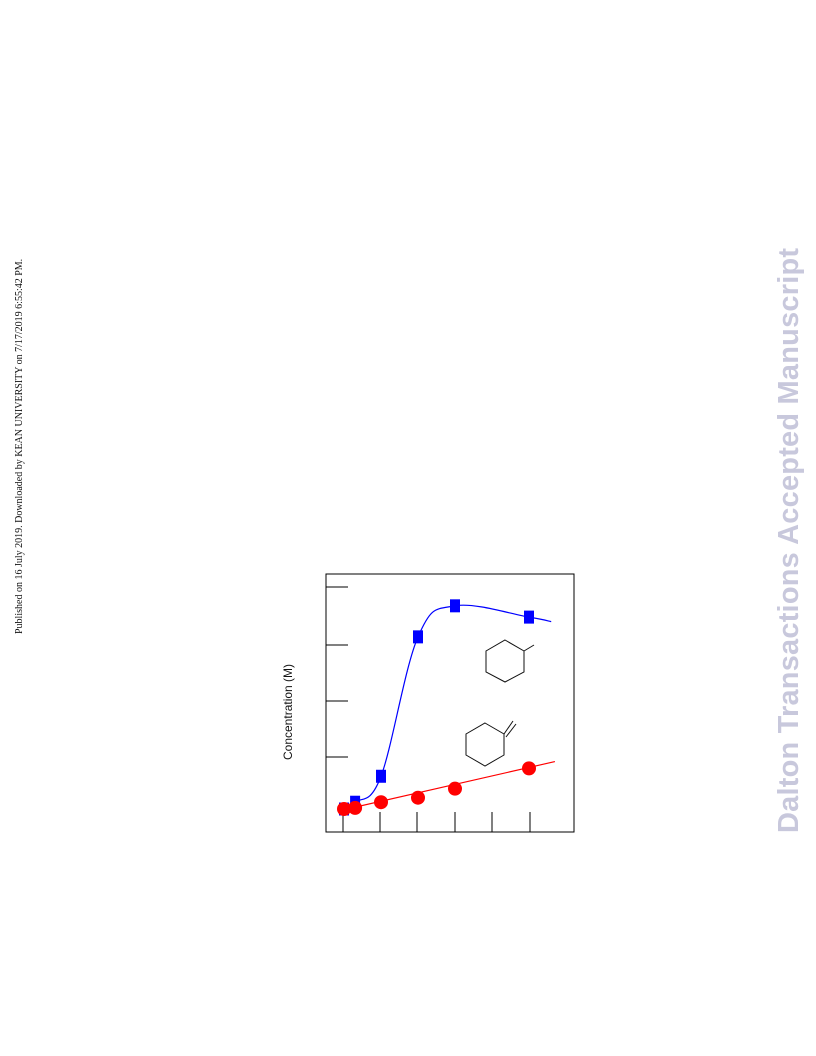 This screenshot has height=1056, width=816. Describe the element at coordinates (491, 743) in the screenshot. I see `methylenecyclohexane-structure-icon` at that location.